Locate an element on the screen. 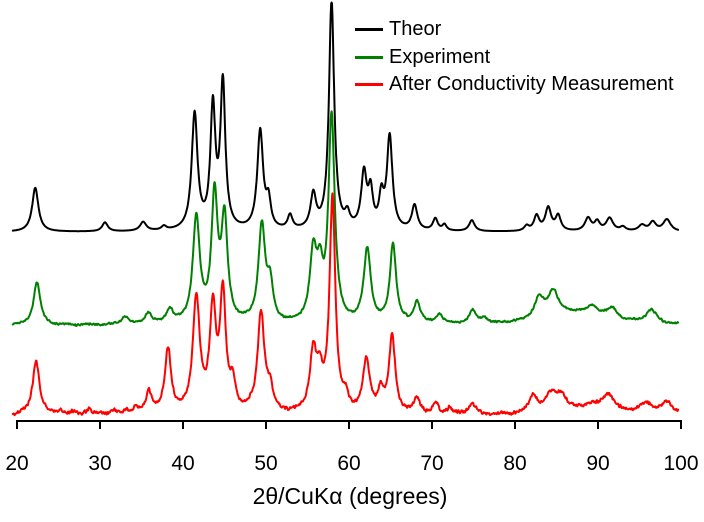  legend-line-swatch-theor is located at coordinates (369, 29).